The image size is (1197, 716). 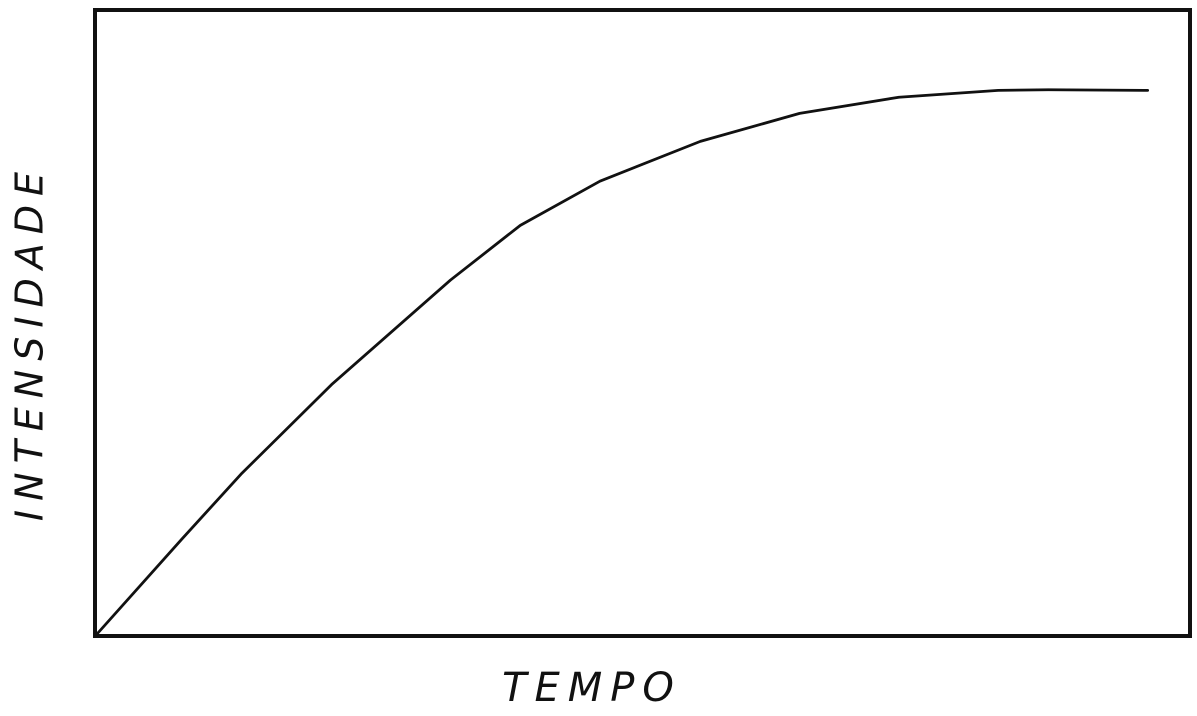 I want to click on y-axis-label: INTENSIDADE, so click(x=30, y=342).